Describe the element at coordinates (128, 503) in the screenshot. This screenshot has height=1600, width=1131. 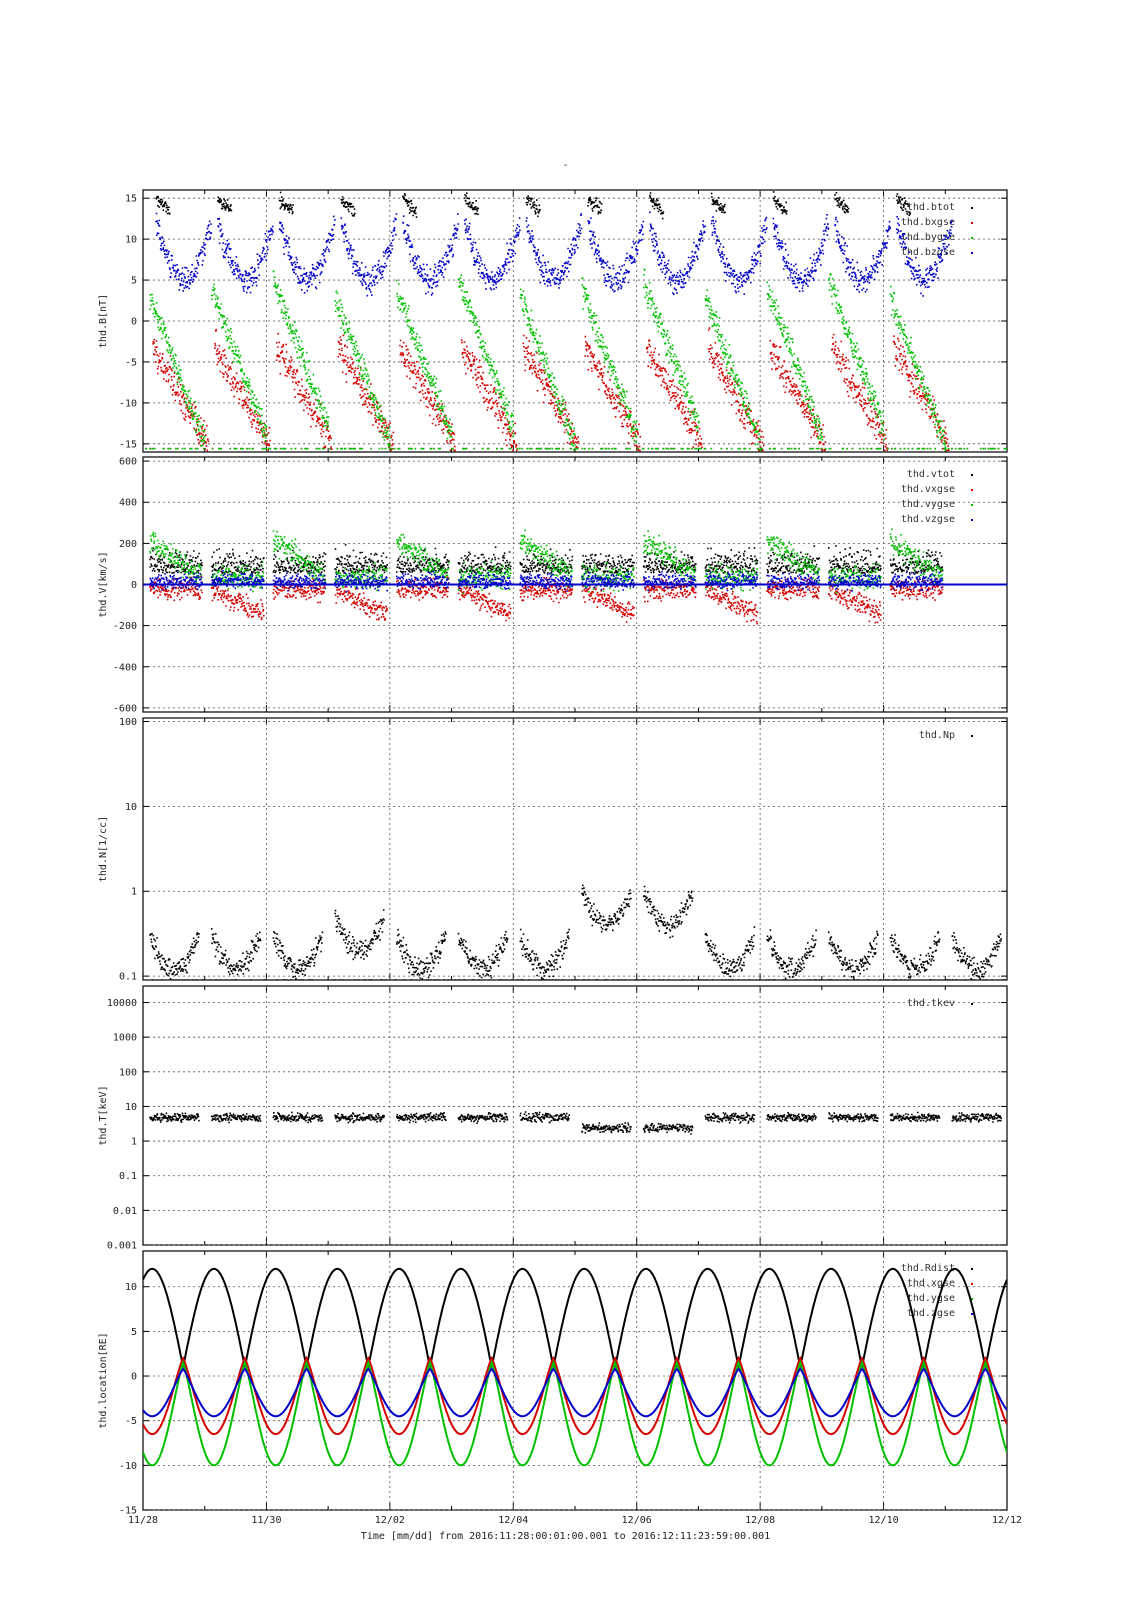
I see `y-tick-label: 400` at that location.